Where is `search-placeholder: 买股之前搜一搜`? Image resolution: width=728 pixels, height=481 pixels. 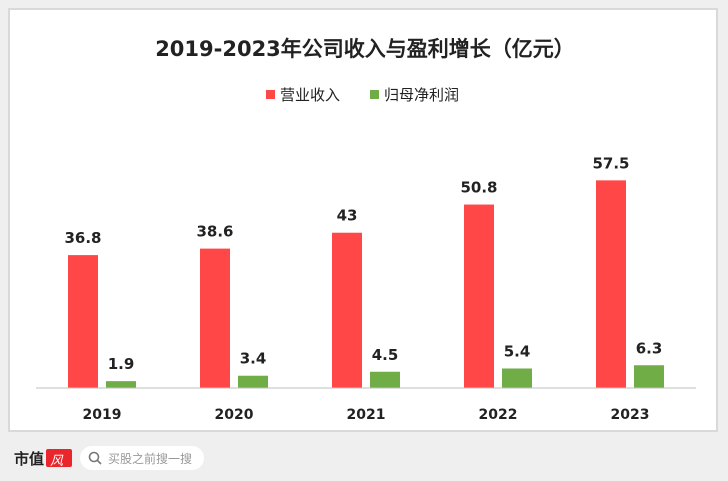 search-placeholder: 买股之前搜一搜 is located at coordinates (150, 458).